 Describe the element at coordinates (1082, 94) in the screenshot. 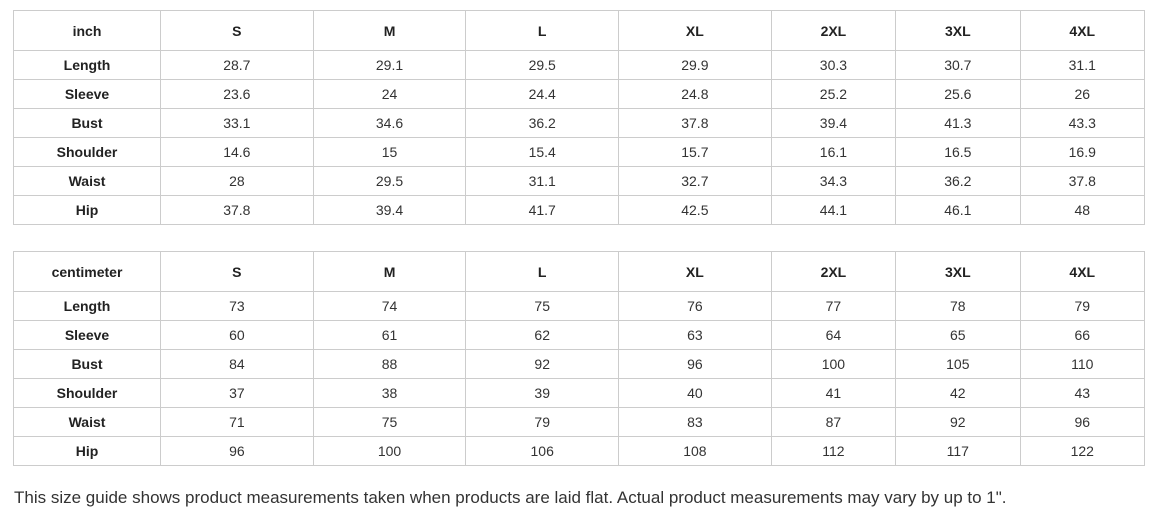

I see `measurement-value: 26` at that location.